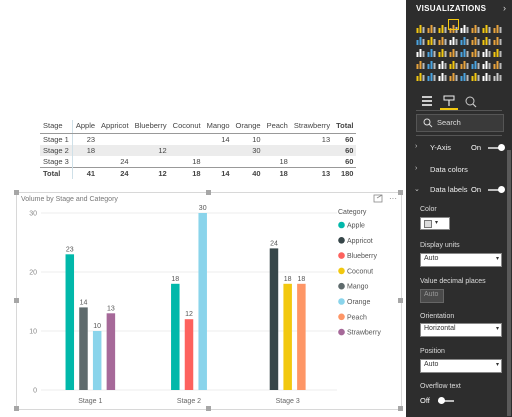 This screenshot has height=417, width=512. I want to click on table-row: Stage 3 24 18 18 60, so click(198, 162).